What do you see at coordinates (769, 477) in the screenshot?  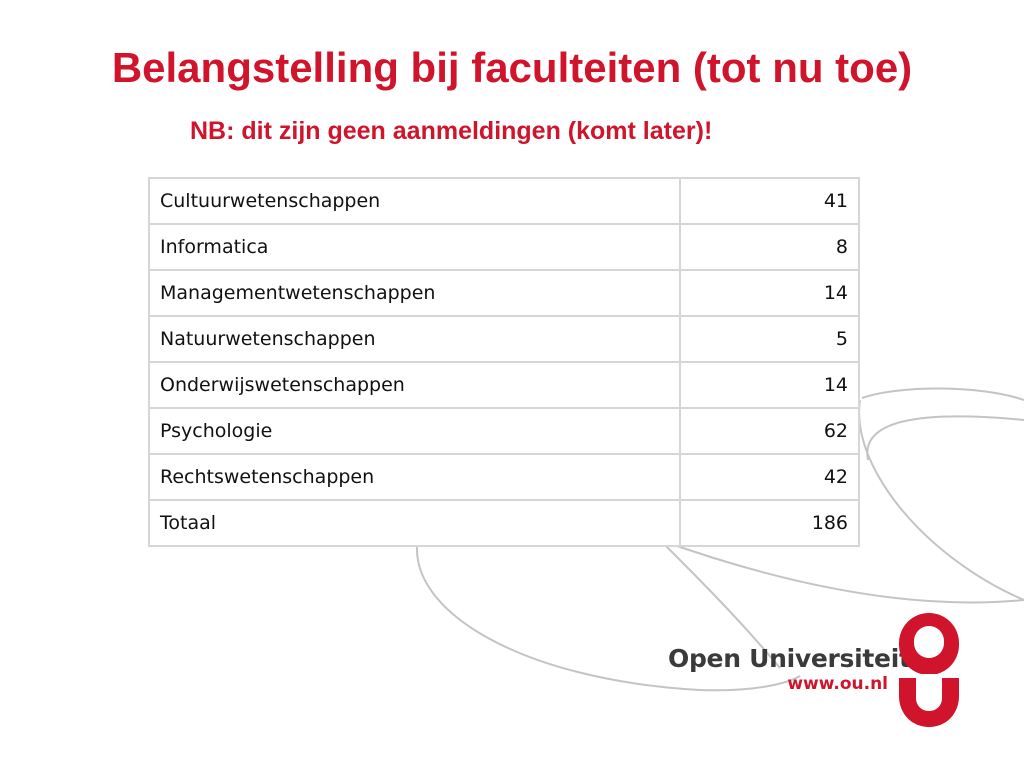 I see `faculty-count-cell: 42` at bounding box center [769, 477].